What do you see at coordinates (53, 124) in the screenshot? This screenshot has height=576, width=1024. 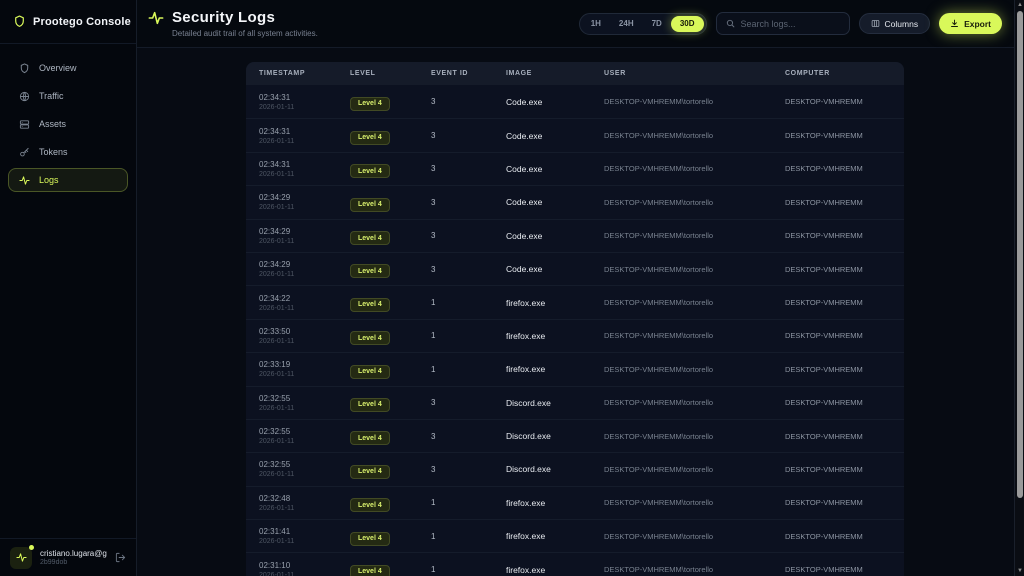 I see `sidebar-item-label: Assets` at bounding box center [53, 124].